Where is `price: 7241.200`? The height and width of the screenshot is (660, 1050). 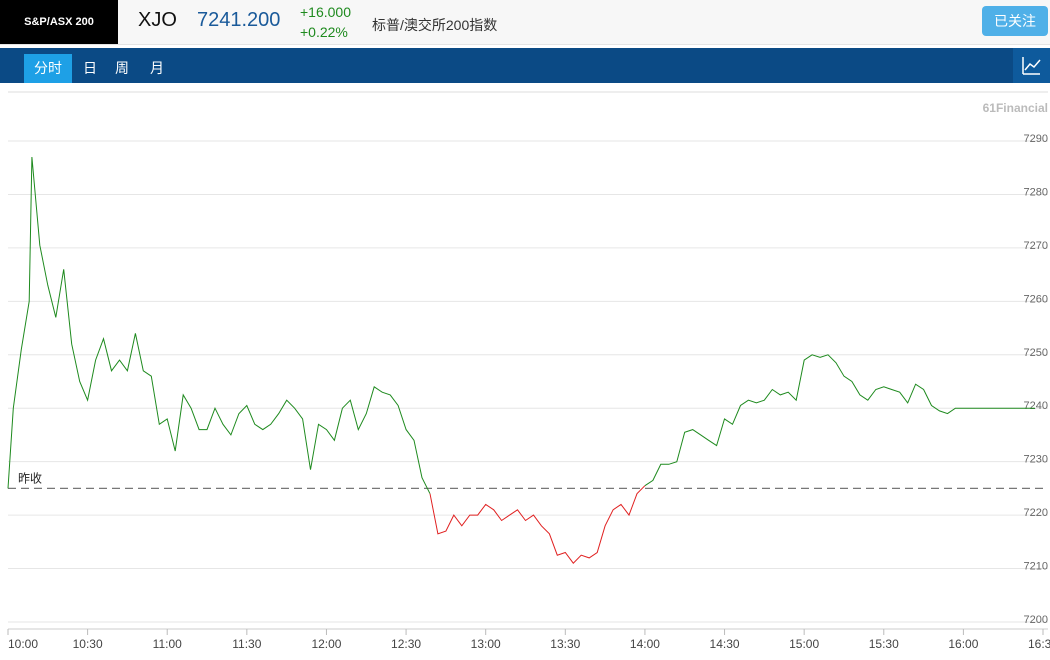
price: 7241.200 is located at coordinates (239, 20).